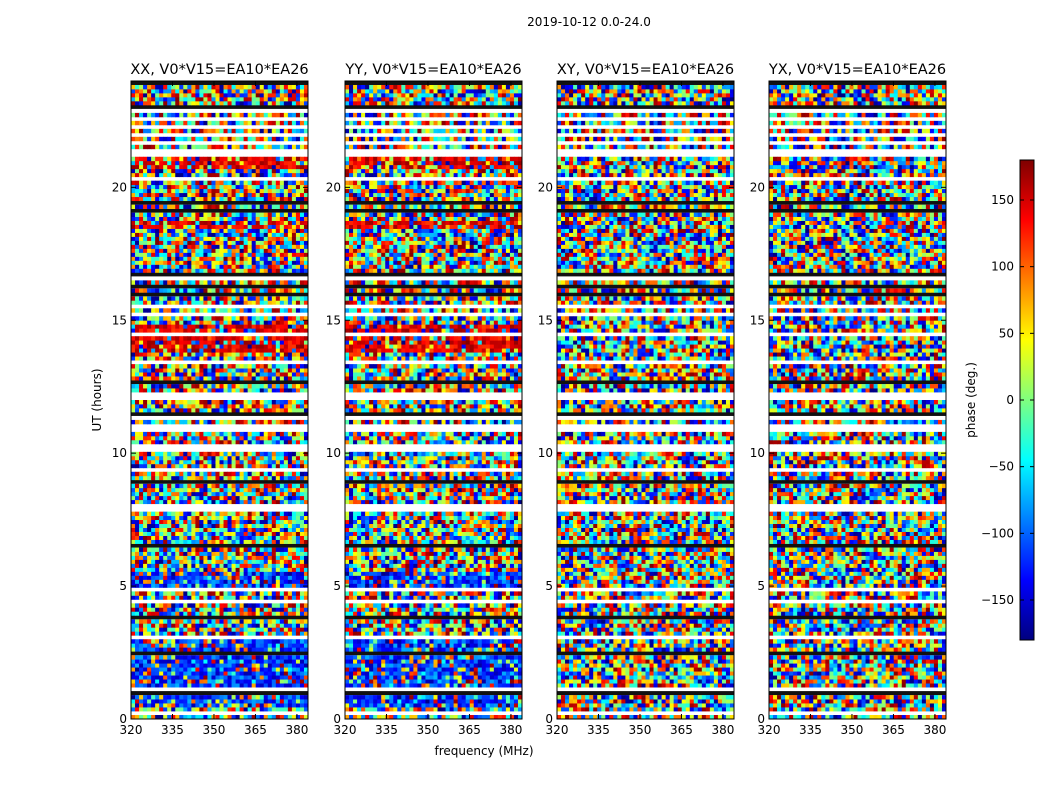 This screenshot has width=1050, height=800. I want to click on colorbar-tick-label: 150, so click(1002, 200).